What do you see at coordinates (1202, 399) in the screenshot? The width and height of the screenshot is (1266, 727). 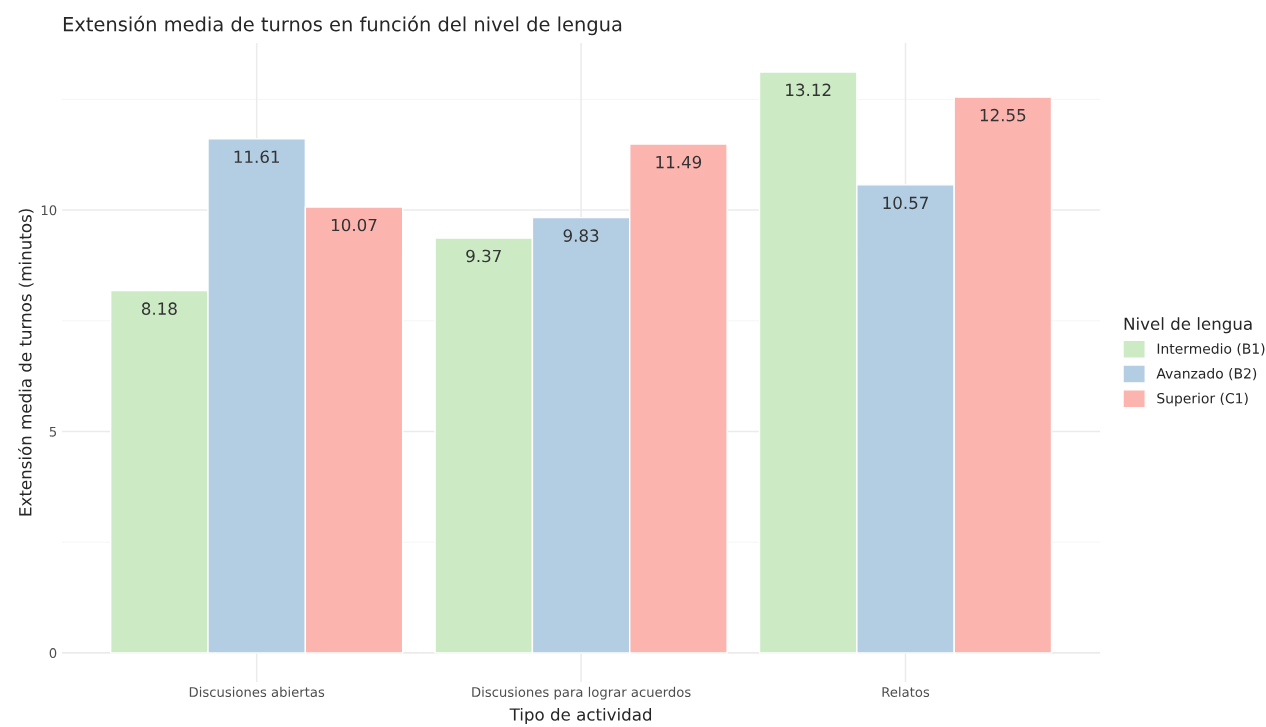 I see `legend-label: Superior (C1)` at bounding box center [1202, 399].